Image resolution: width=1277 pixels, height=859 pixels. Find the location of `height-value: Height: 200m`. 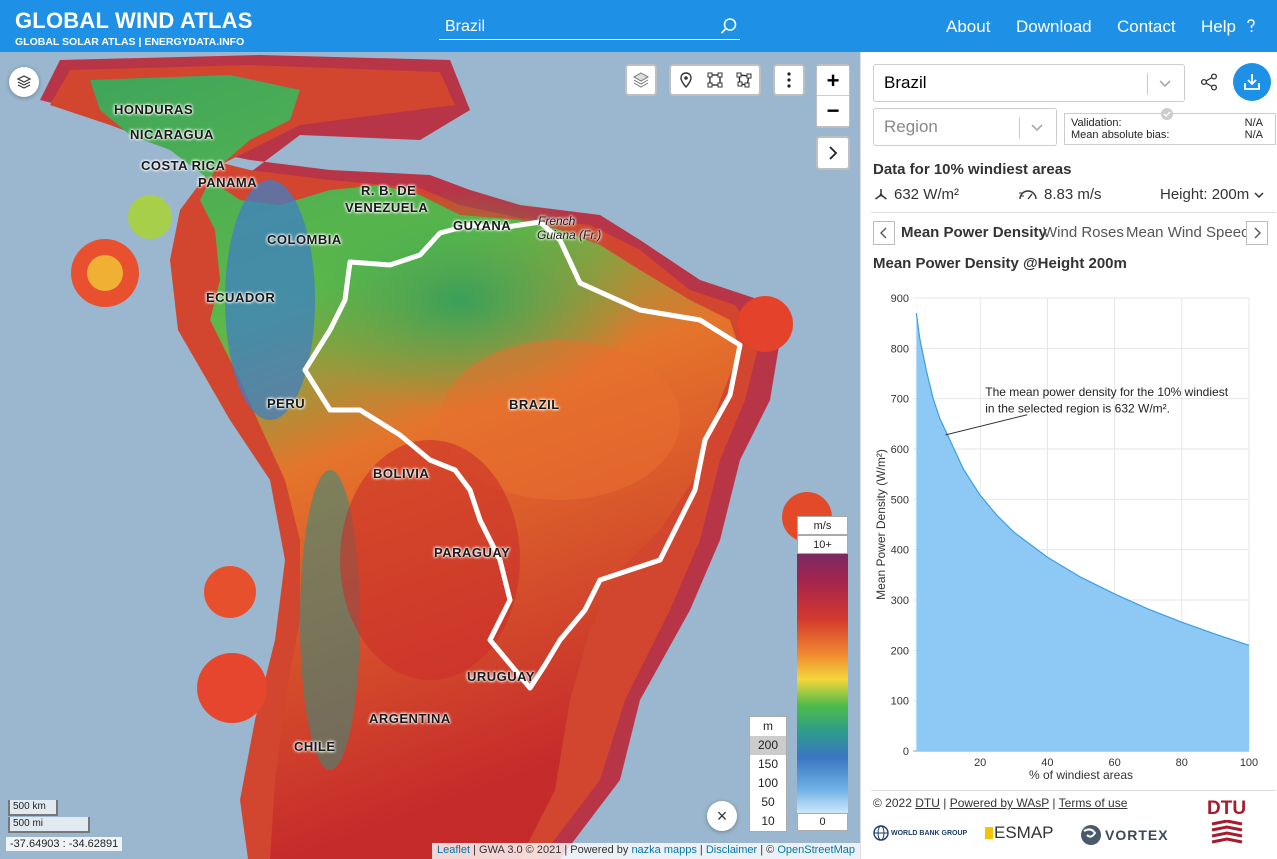

height-value: Height: 200m is located at coordinates (1205, 194).